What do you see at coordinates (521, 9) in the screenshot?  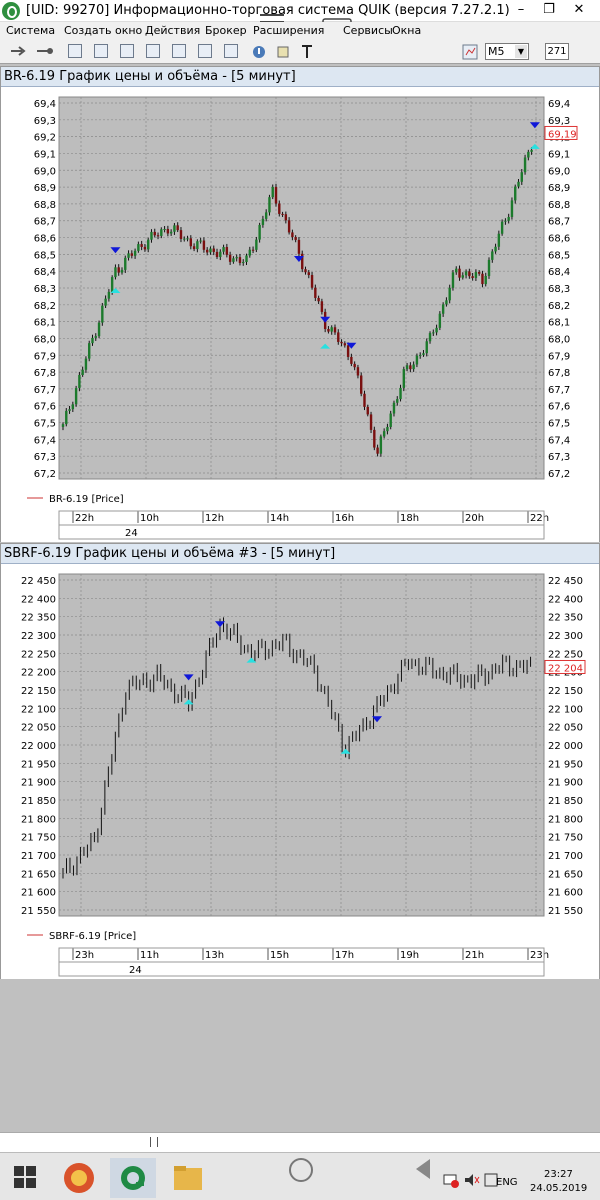 I see `minimize-button: –` at bounding box center [521, 9].